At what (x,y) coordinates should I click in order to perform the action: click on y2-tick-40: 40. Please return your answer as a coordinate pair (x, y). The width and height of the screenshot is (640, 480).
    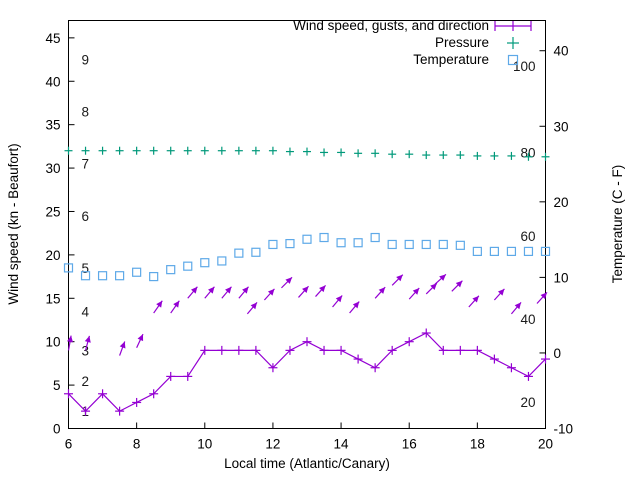
    Looking at the image, I should click on (561, 51).